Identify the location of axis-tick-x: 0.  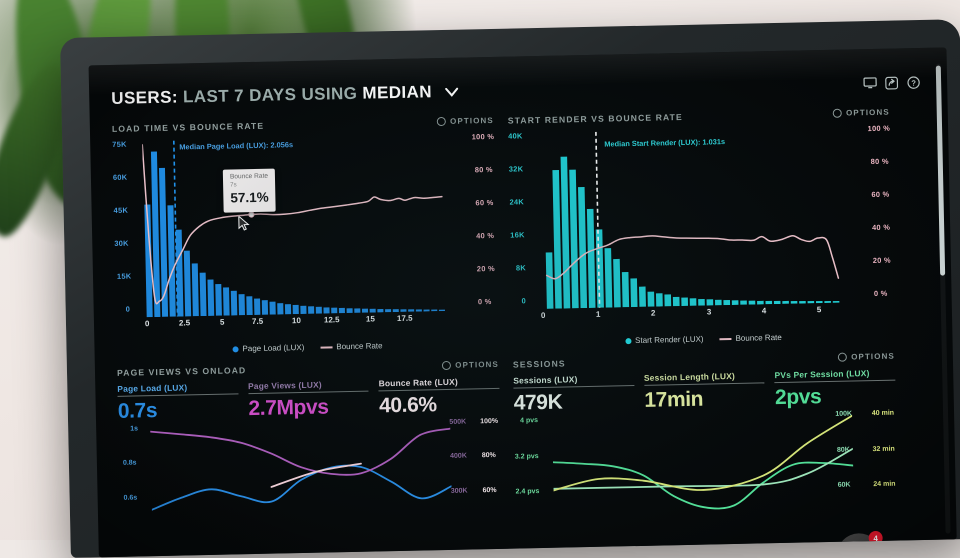
(543, 315).